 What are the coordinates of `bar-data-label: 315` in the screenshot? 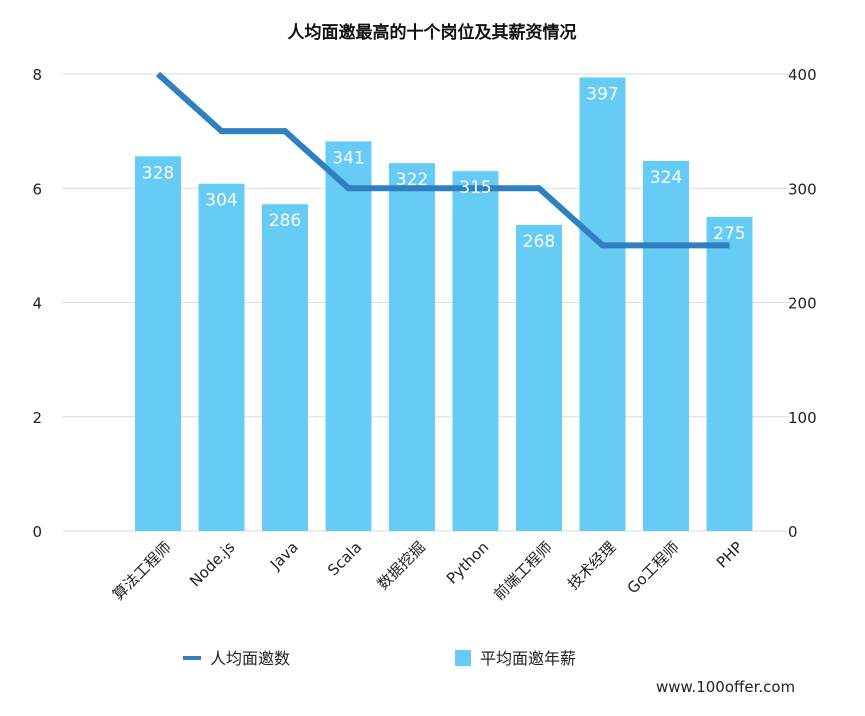 It's located at (475, 188).